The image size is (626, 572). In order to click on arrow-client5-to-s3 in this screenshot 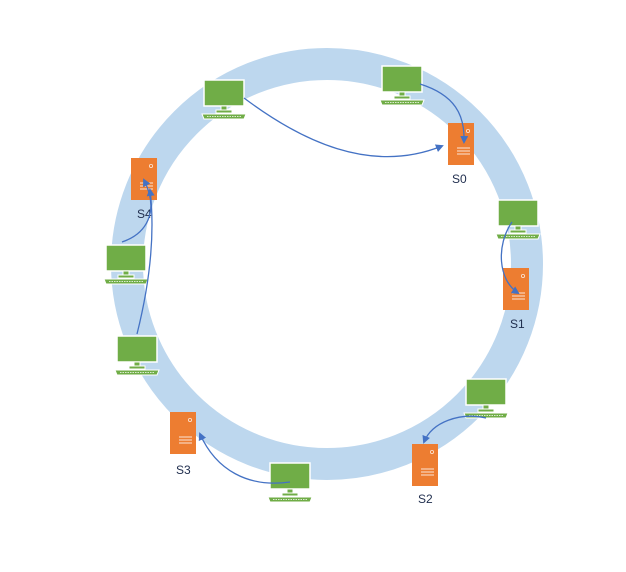, I will do `click(244, 458)`.